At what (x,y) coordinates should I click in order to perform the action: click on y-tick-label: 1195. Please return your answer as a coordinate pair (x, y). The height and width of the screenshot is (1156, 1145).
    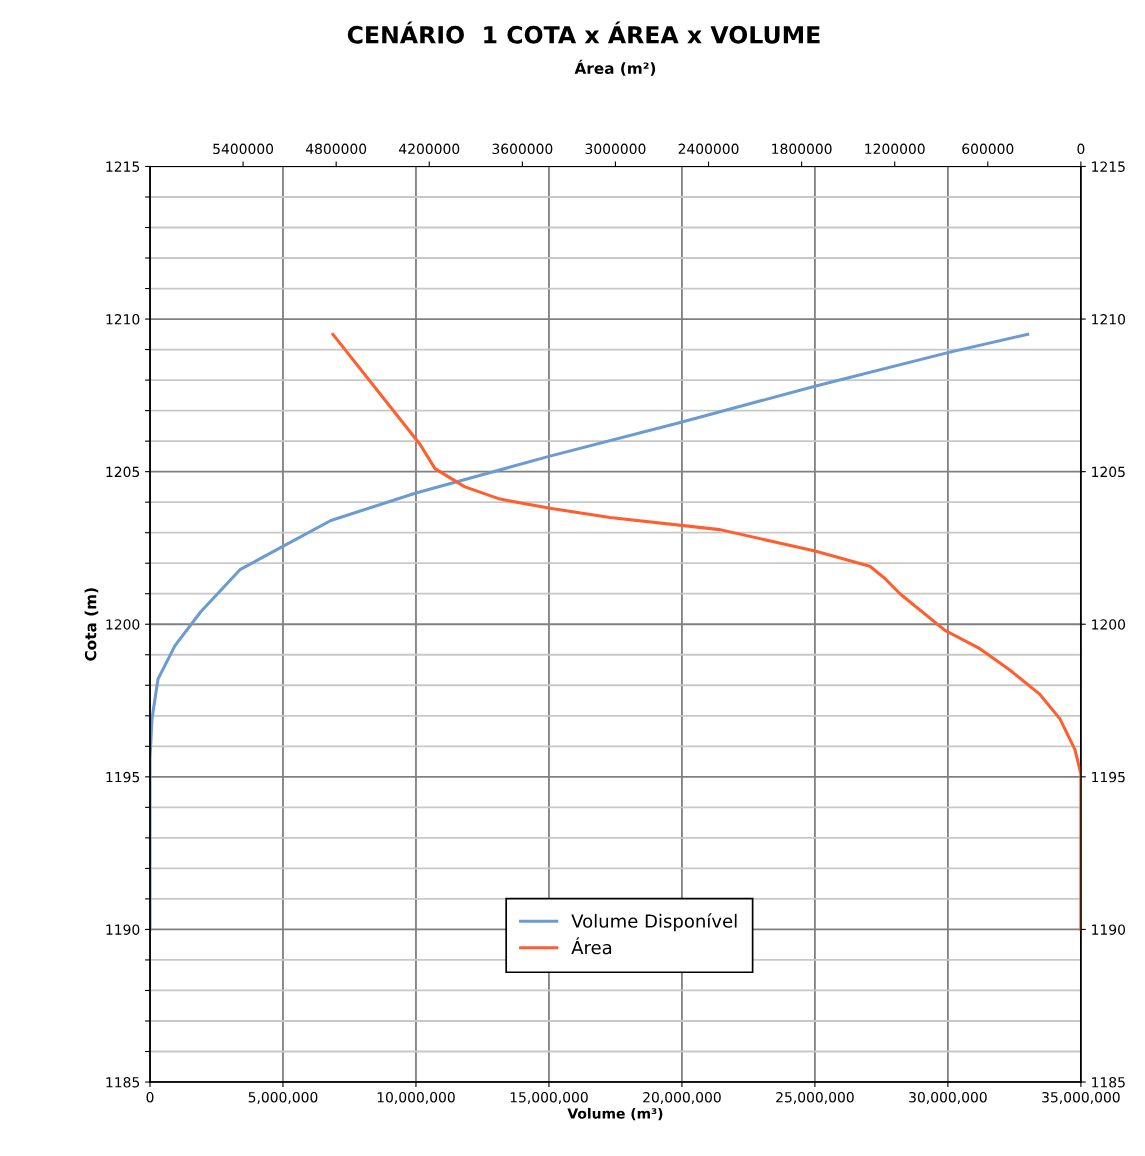
    Looking at the image, I should click on (123, 777).